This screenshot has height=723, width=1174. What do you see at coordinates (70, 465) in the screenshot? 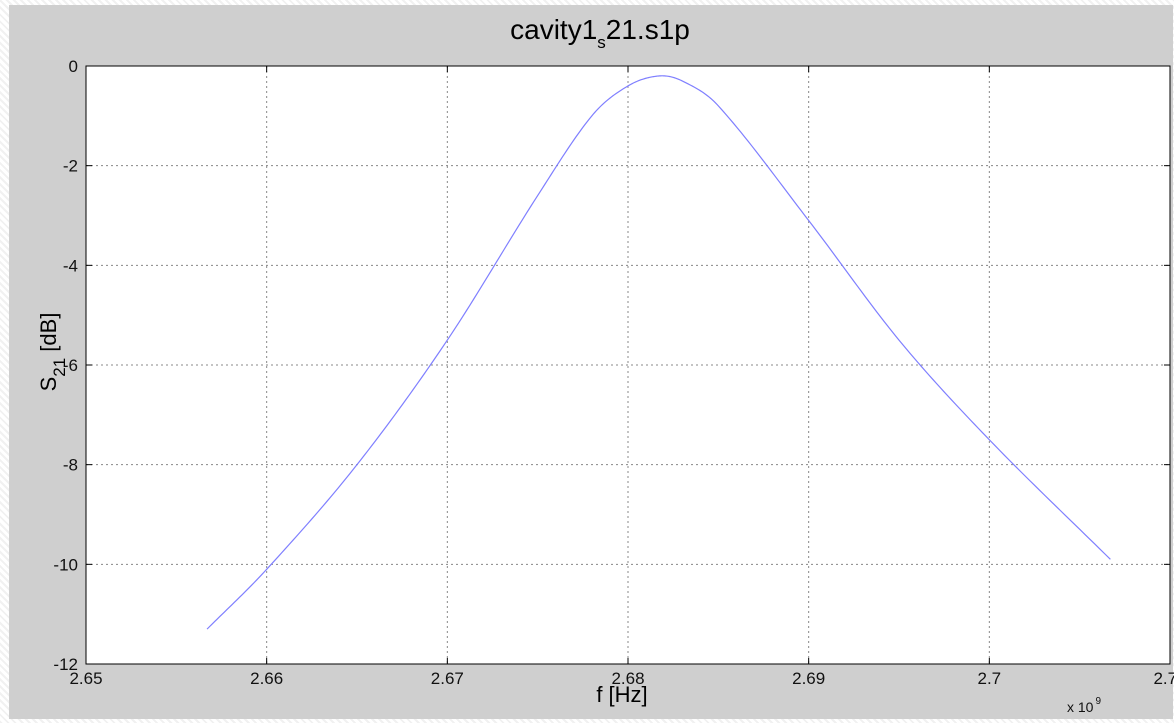
I see `y-tick-label: -8` at bounding box center [70, 465].